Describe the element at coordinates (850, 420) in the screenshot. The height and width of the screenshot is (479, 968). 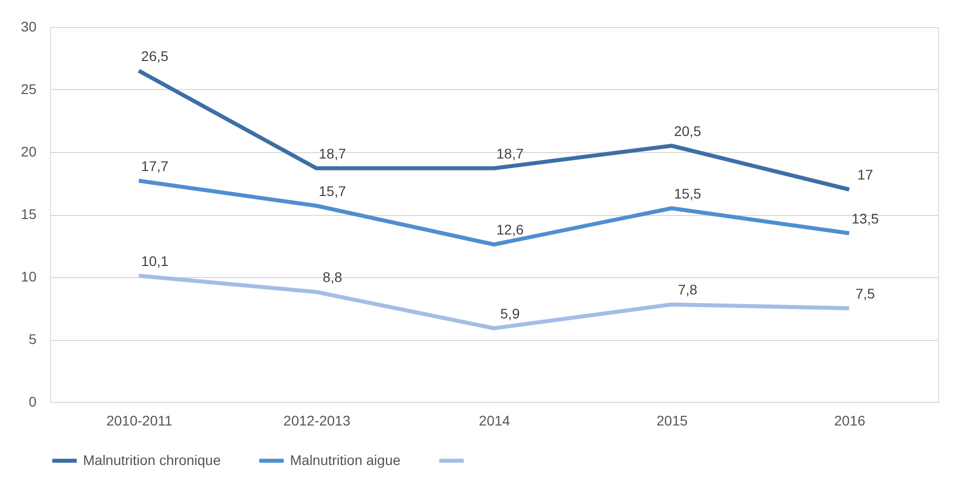
I see `x-tick-label: 2016` at that location.